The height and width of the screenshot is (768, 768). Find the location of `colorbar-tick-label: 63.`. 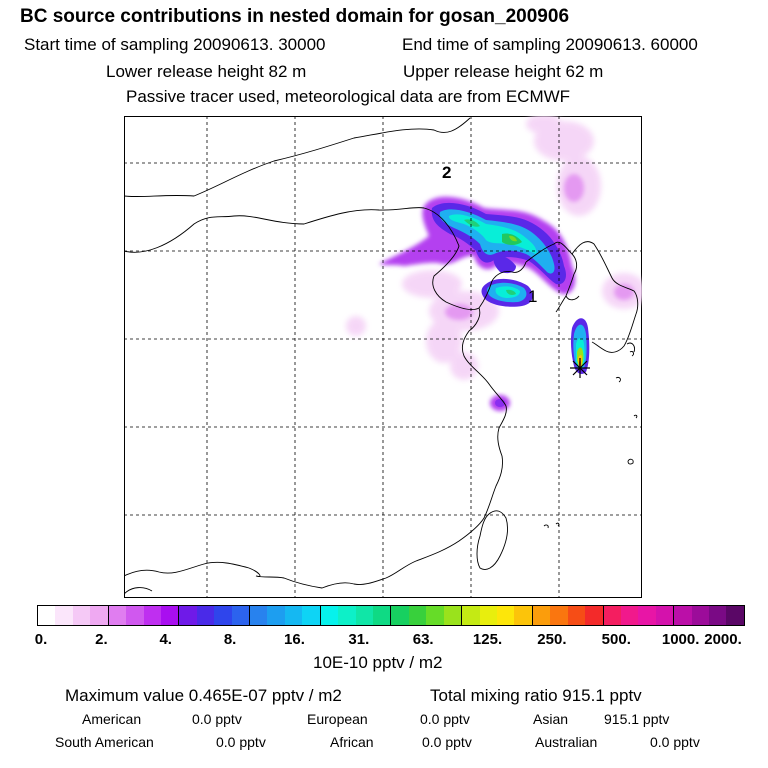

colorbar-tick-label: 63. is located at coordinates (423, 639).